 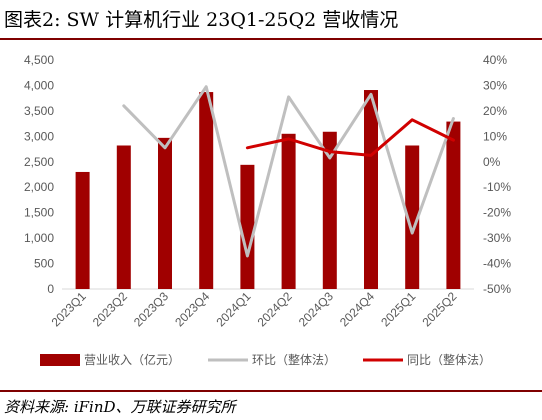 I want to click on x-tick-label: 2023Q2, so click(x=110, y=309).